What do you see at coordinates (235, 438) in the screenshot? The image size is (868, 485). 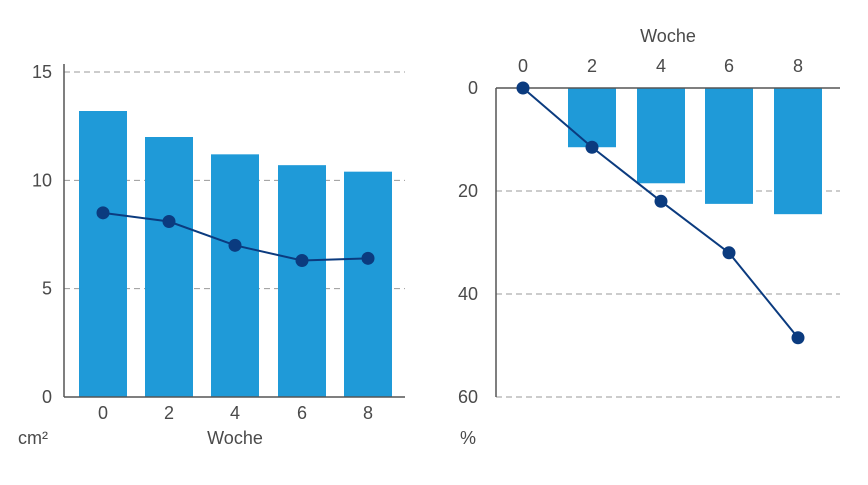 I see `left-x-axis-label: Woche` at bounding box center [235, 438].